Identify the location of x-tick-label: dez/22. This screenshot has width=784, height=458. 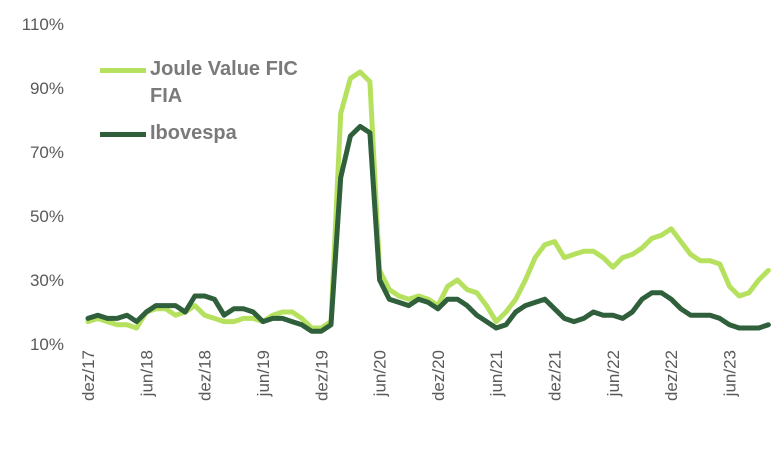
(671, 375).